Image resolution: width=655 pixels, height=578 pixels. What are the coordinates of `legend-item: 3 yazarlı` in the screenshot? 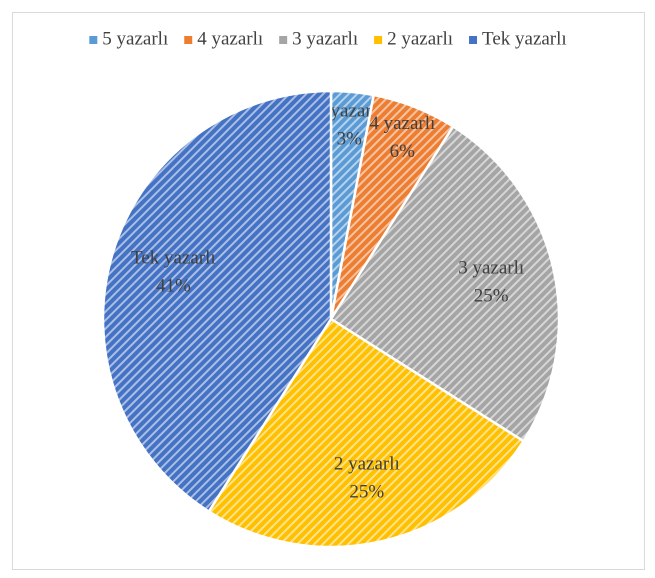 It's located at (318, 38).